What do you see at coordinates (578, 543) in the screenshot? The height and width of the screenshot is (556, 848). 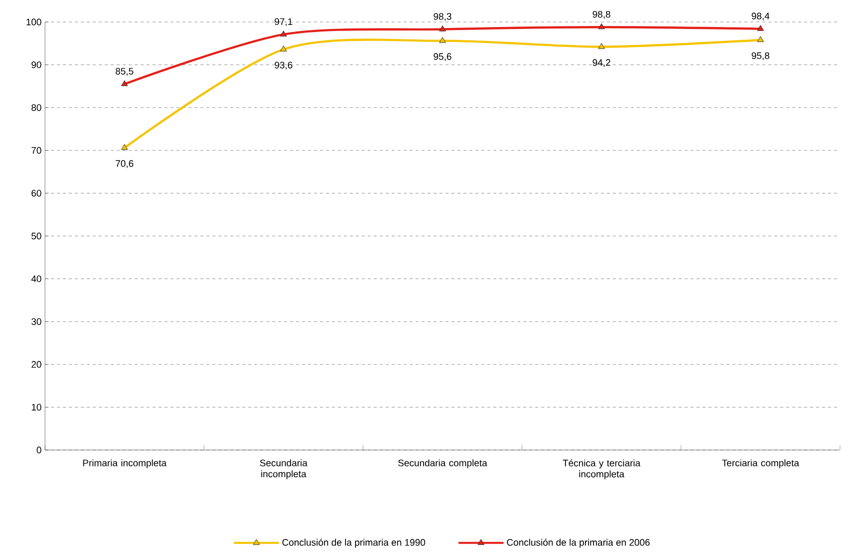 I see `legend-label: Conclusión de la primaria en 2006` at bounding box center [578, 543].